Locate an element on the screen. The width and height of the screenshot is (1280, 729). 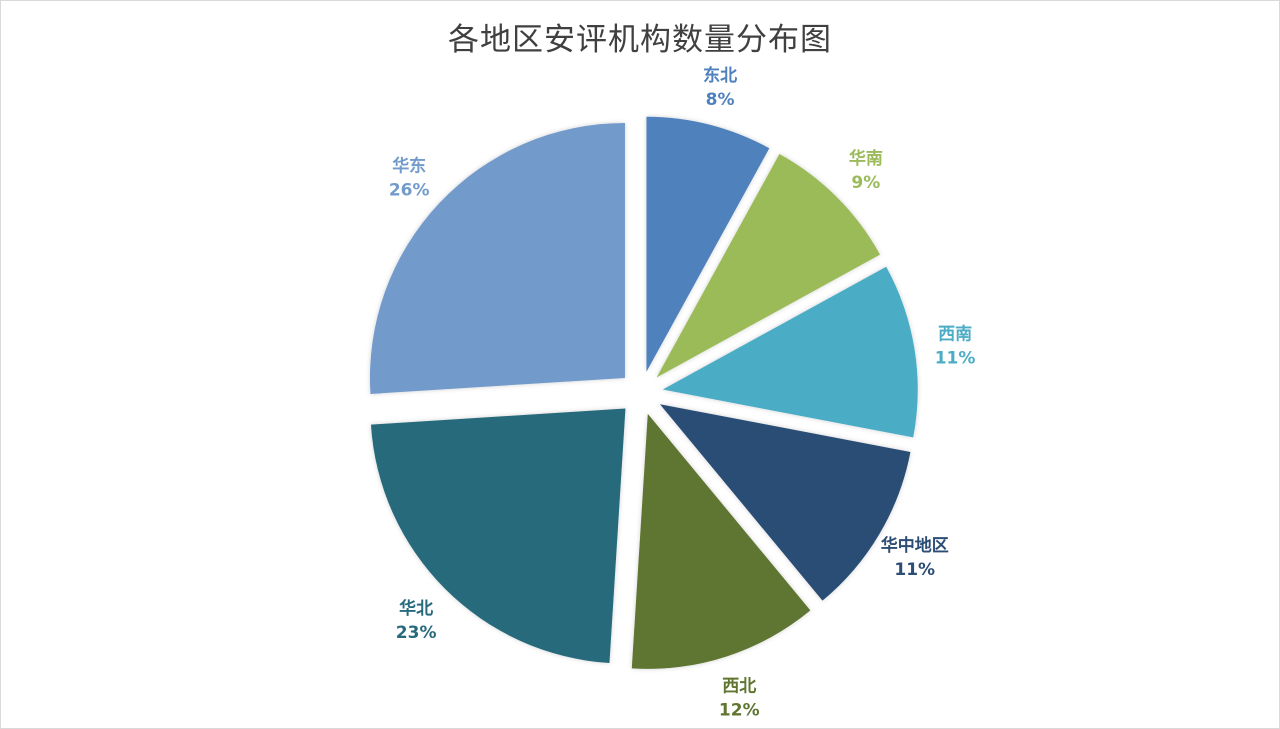
slice-label-1: 华南 9% is located at coordinates (866, 170).